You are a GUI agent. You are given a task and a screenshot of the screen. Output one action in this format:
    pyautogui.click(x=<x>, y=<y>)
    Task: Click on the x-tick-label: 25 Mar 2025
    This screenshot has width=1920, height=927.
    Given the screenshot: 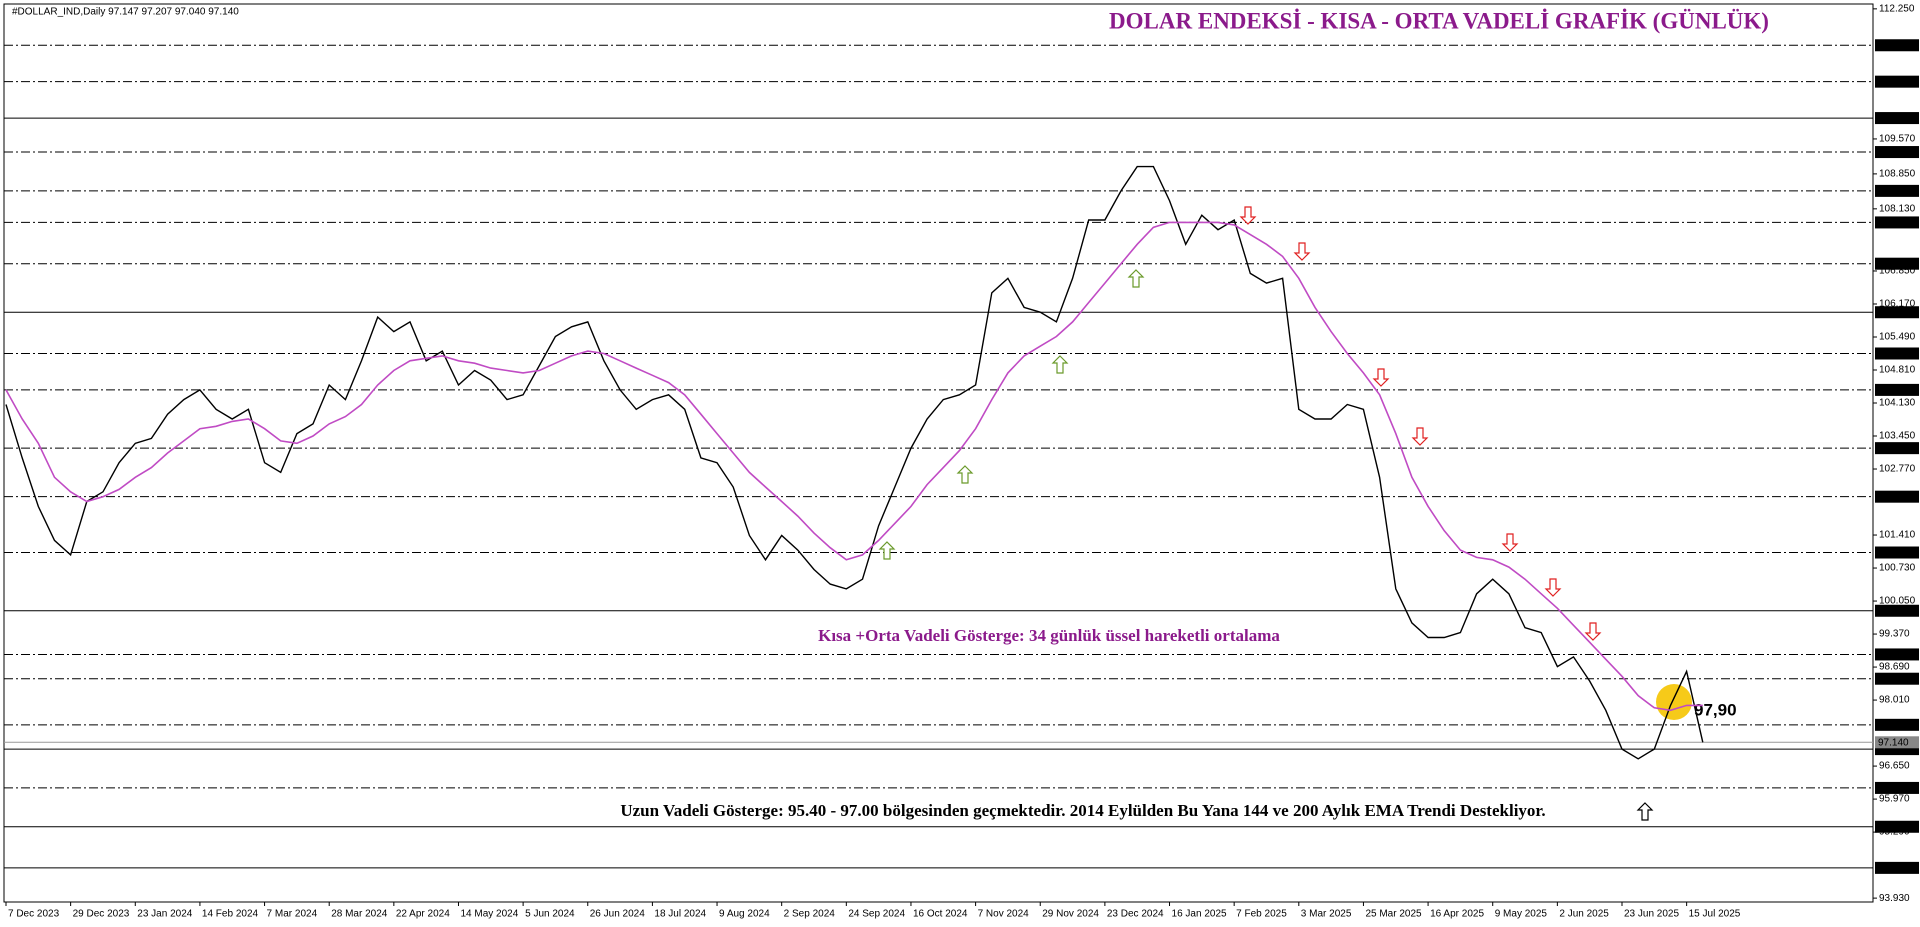 What is the action you would take?
    pyautogui.click(x=1393, y=914)
    